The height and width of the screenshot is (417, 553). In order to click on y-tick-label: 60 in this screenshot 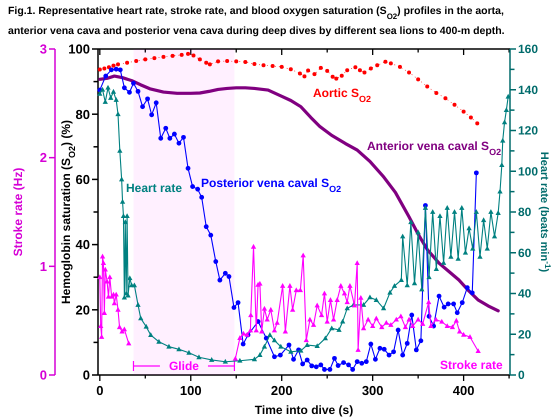, I will do `click(83, 179)`.